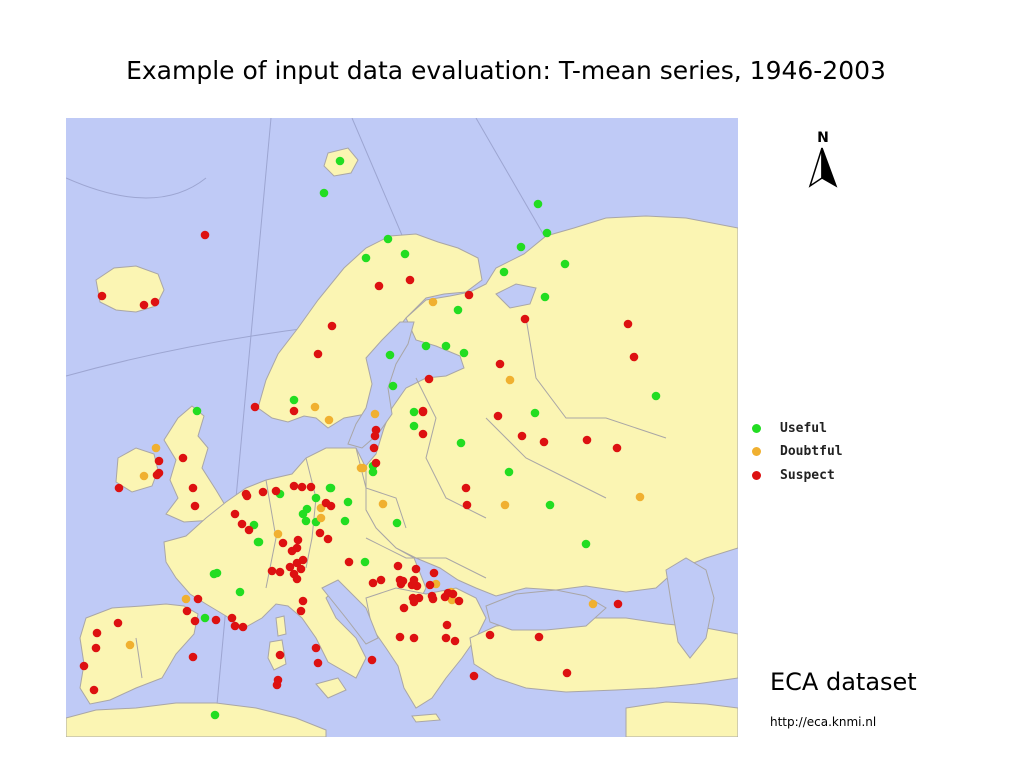 The image size is (1024, 768). I want to click on balkans-land, so click(426, 648).